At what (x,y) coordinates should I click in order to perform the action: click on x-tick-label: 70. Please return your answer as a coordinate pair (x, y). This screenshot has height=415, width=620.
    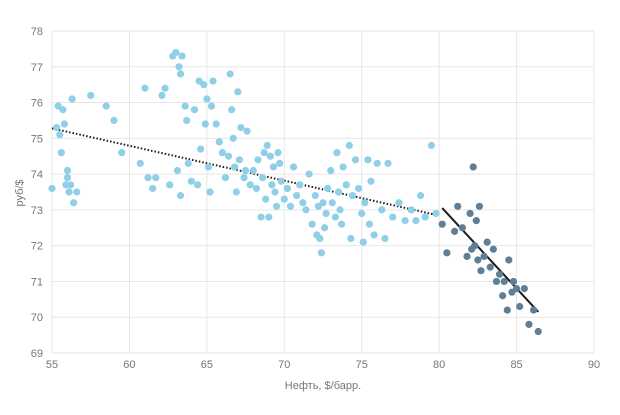
    Looking at the image, I should click on (284, 365).